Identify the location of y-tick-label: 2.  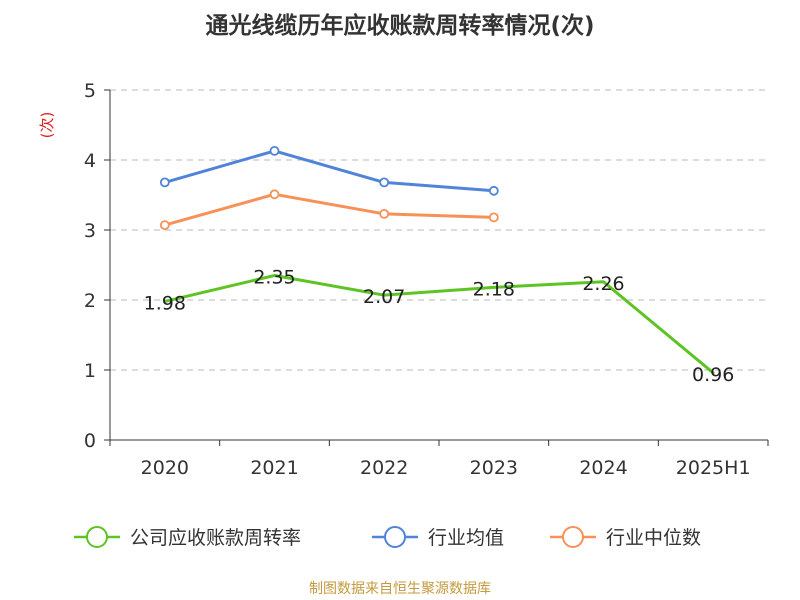
(90, 301).